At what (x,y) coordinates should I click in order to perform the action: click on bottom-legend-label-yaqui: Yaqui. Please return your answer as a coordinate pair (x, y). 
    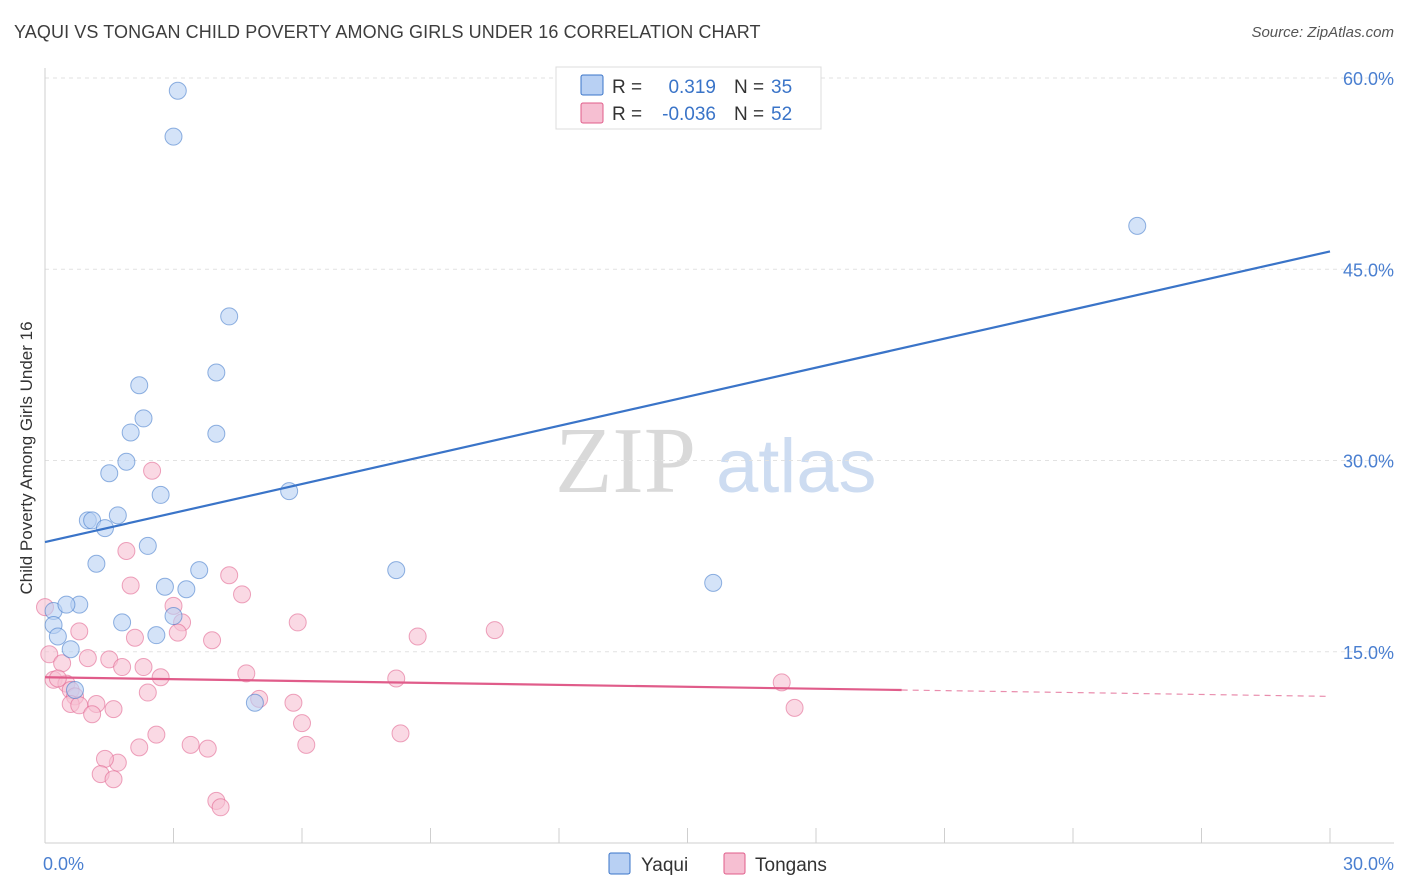
    Looking at the image, I should click on (664, 865).